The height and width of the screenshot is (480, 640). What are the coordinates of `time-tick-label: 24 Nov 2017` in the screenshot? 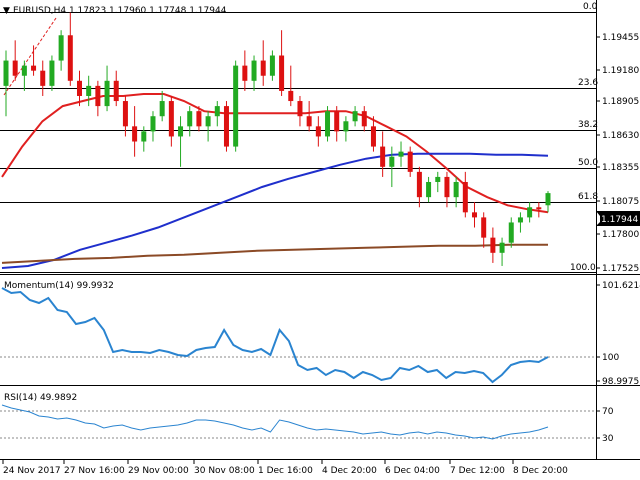 It's located at (32, 471).